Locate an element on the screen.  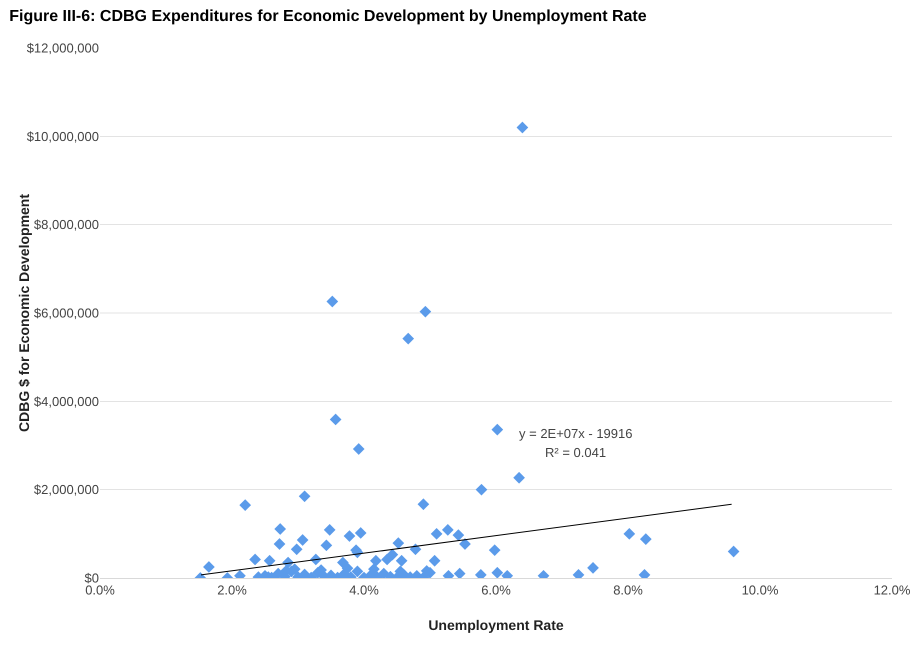
y-tick-label: $2,000,000 is located at coordinates (66, 490).